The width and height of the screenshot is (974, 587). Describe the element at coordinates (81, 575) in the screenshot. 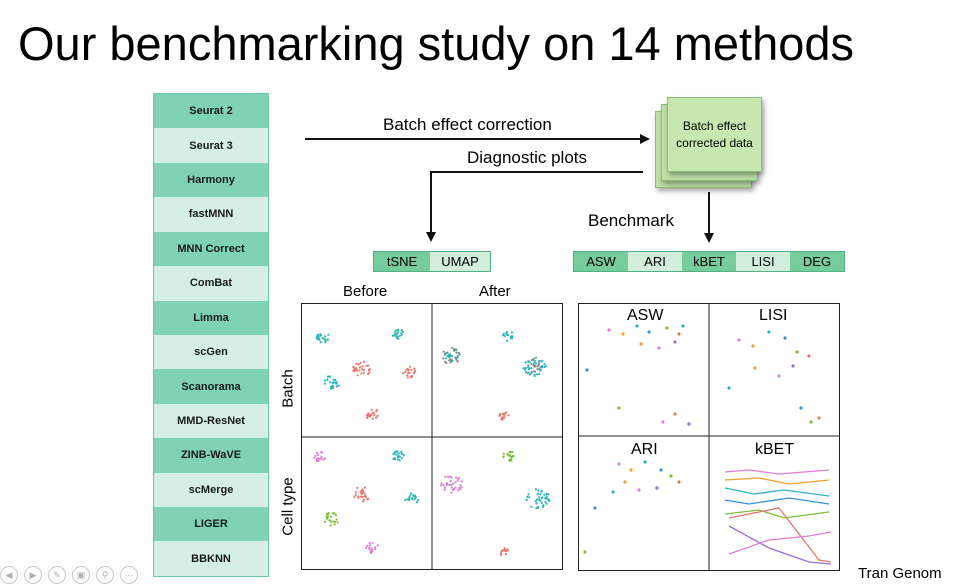

I see `slides-icon: ▣` at that location.